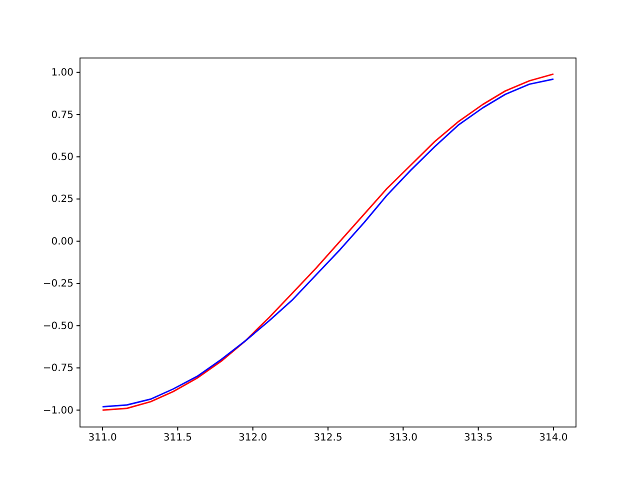  I want to click on x-tick-label: 312.5, so click(328, 438).